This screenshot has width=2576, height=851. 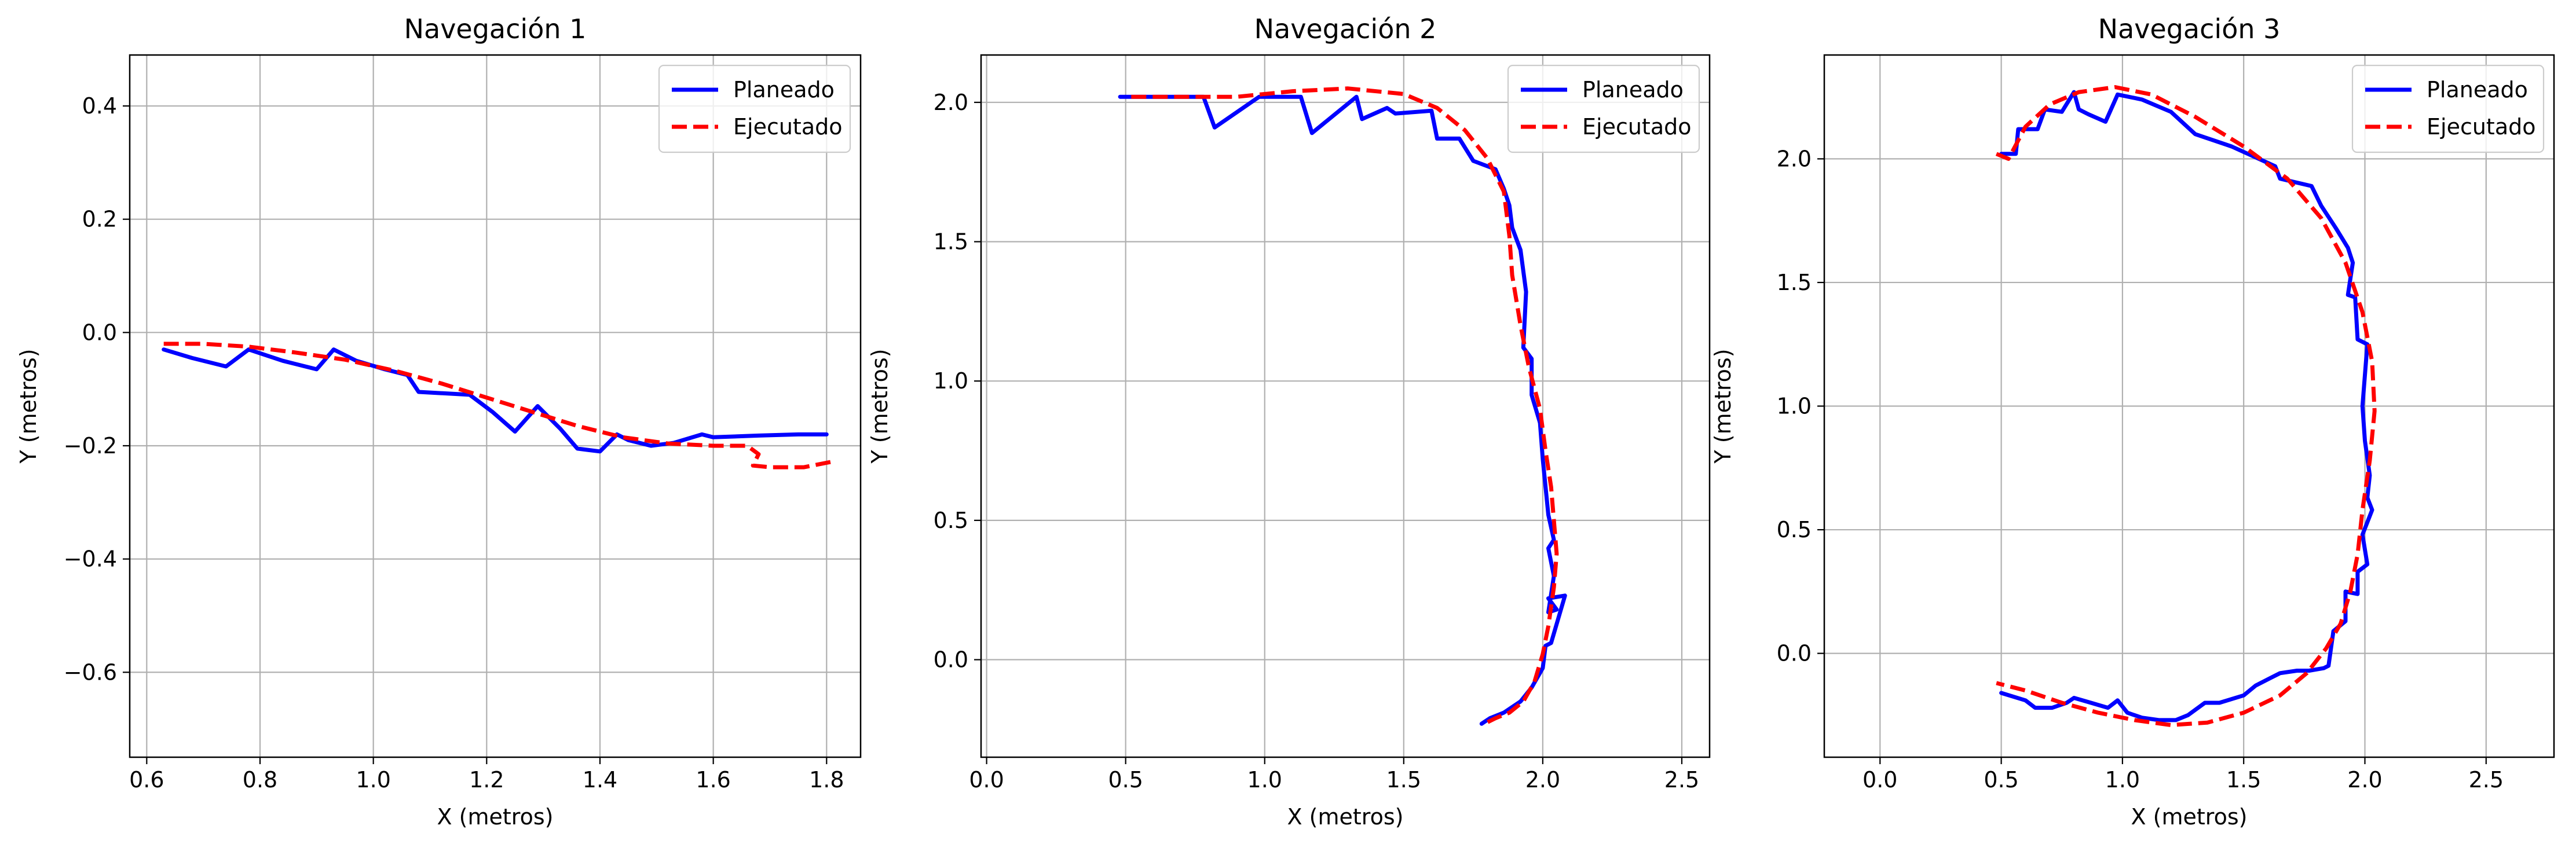 What do you see at coordinates (99, 106) in the screenshot?
I see `y-tick-label: 0.4` at bounding box center [99, 106].